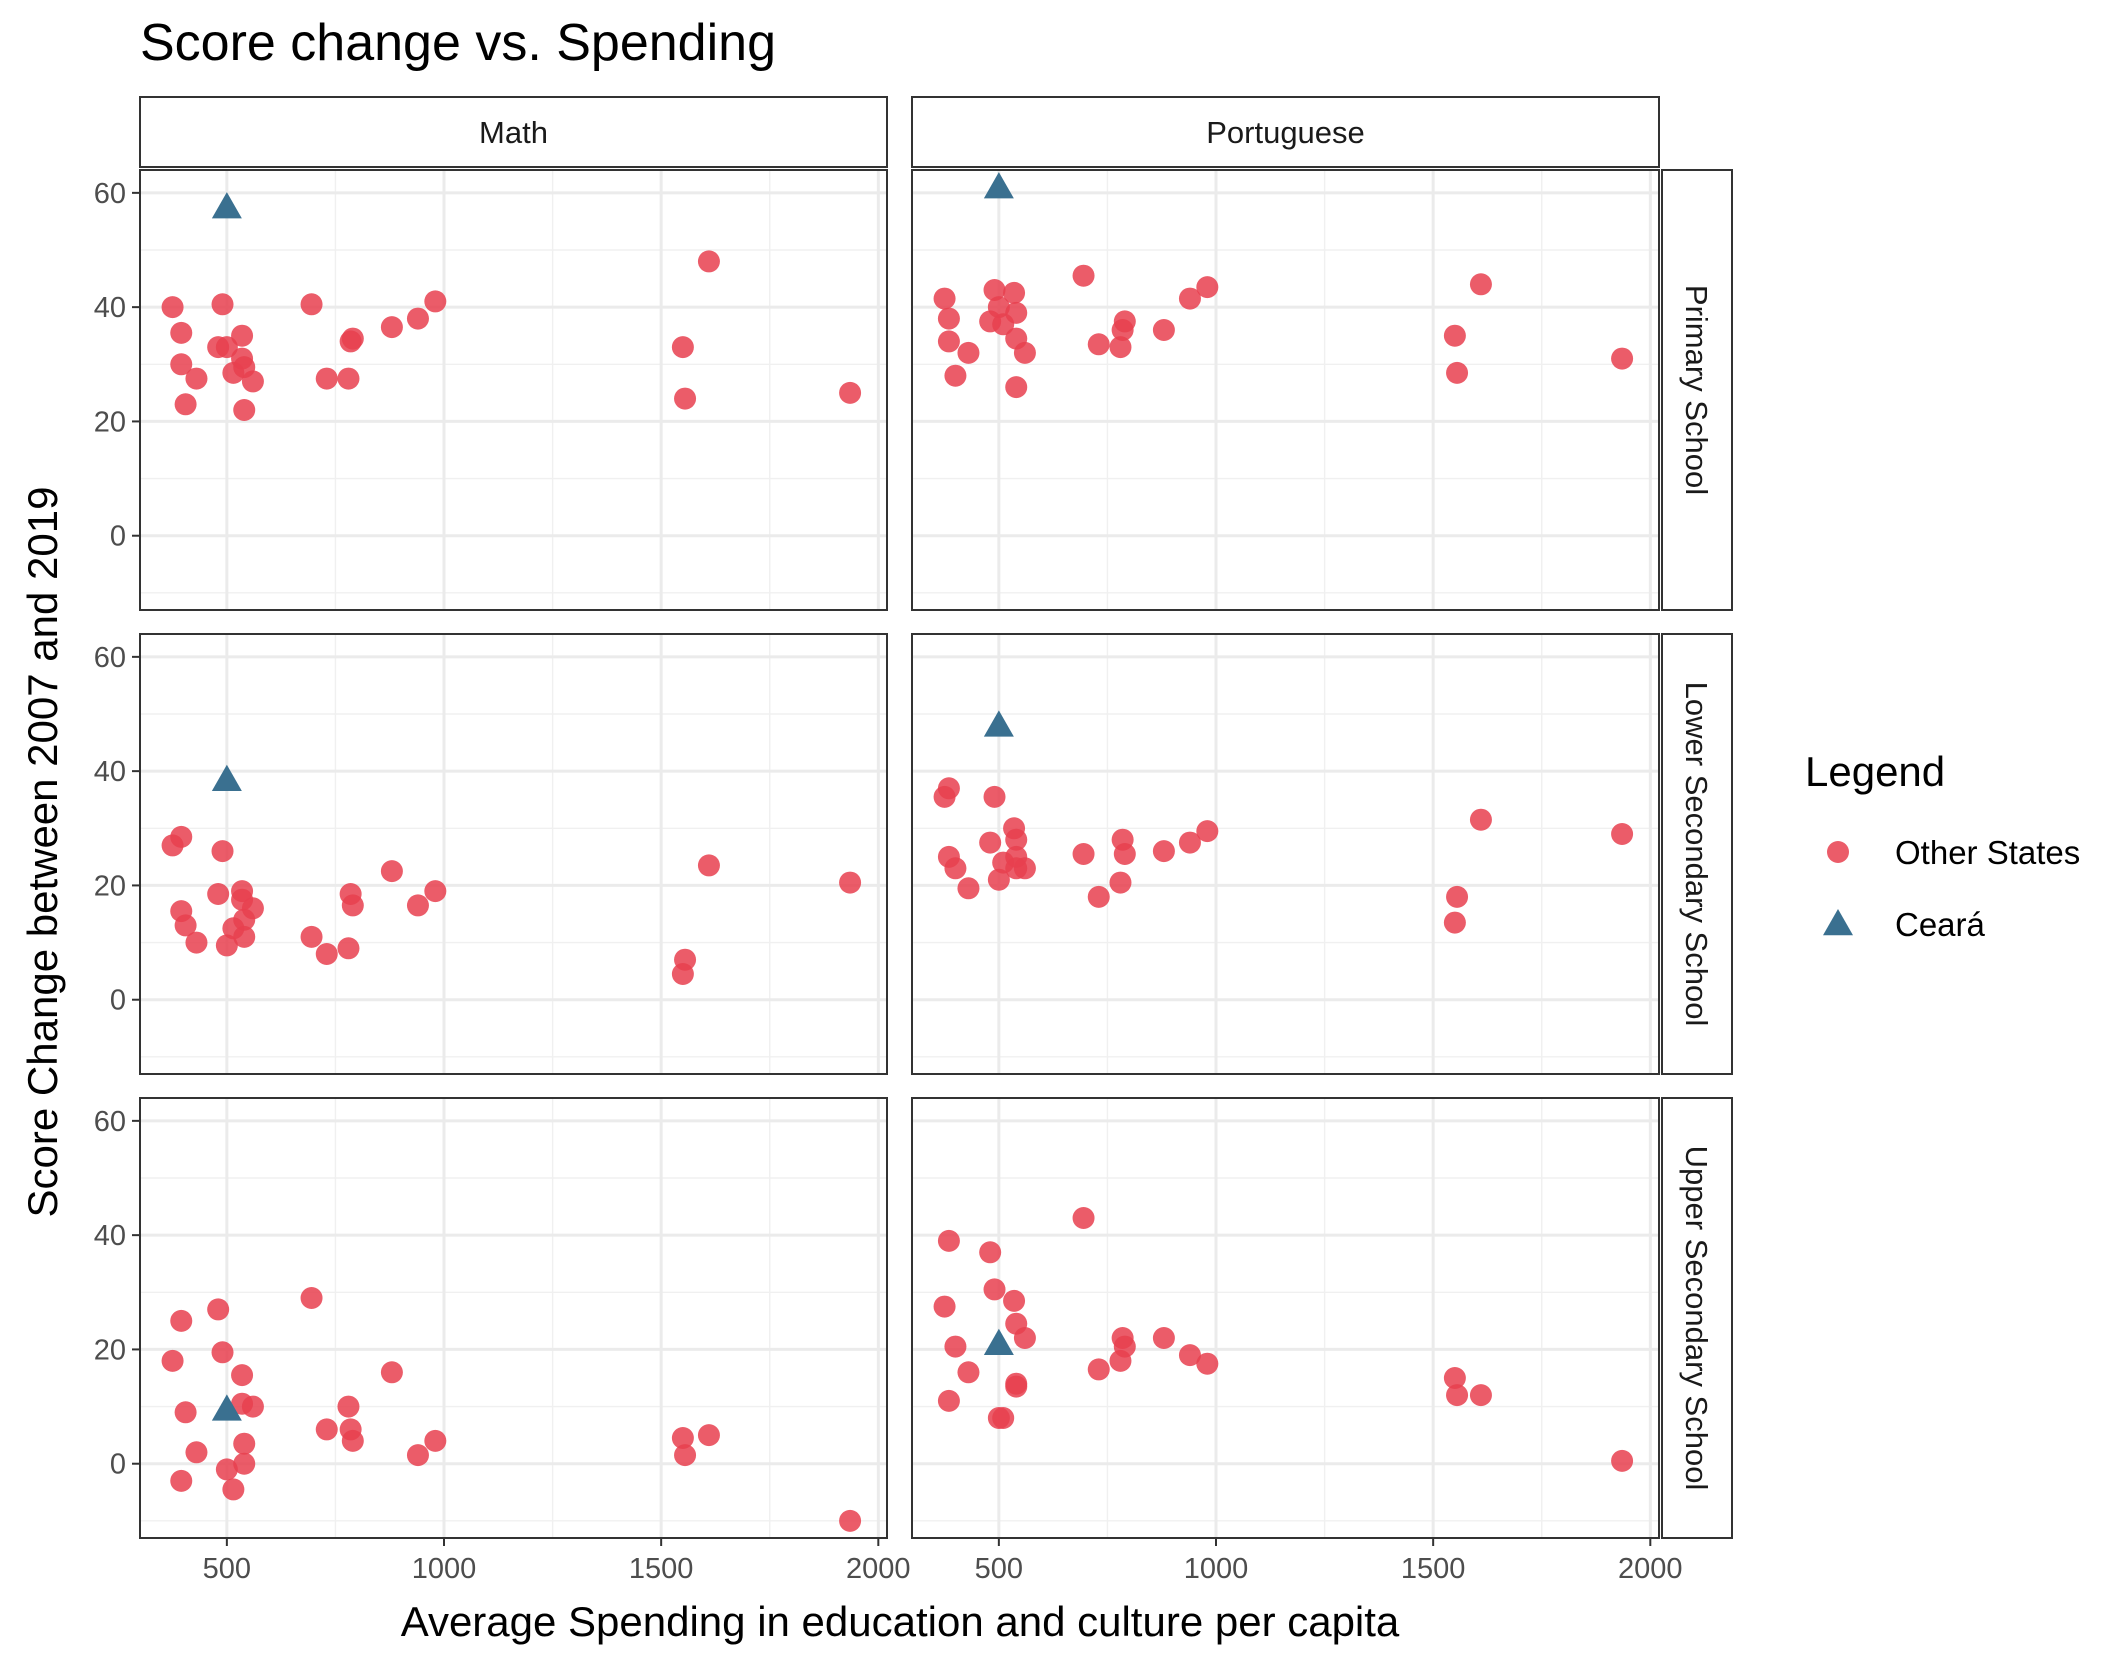 The width and height of the screenshot is (2125, 1653). What do you see at coordinates (1838, 852) in the screenshot?
I see `legend-key-circle` at bounding box center [1838, 852].